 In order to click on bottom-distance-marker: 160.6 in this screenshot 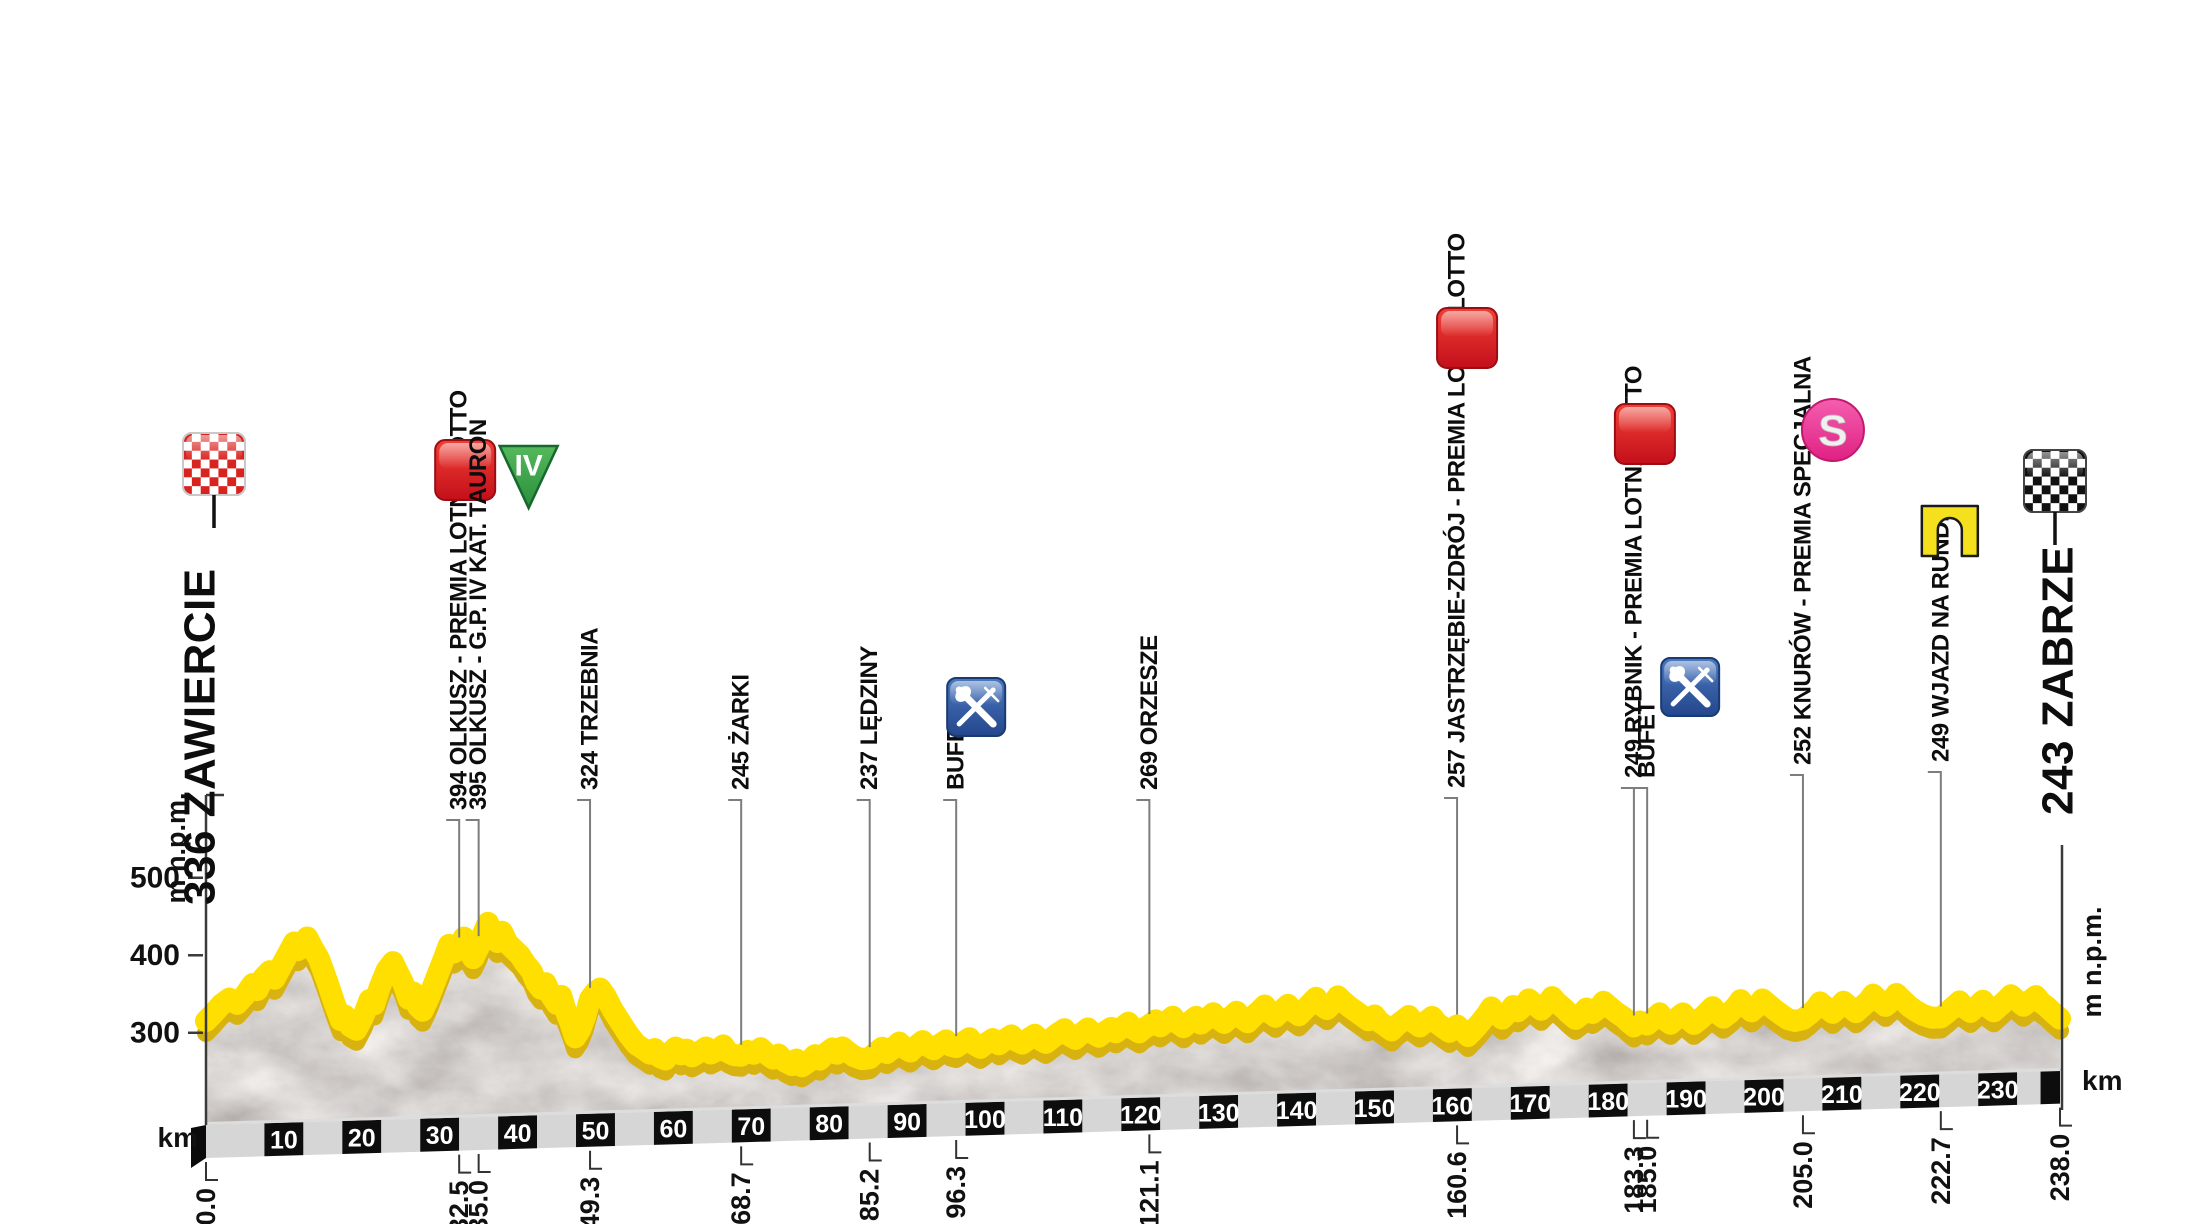, I will do `click(1457, 1172)`.